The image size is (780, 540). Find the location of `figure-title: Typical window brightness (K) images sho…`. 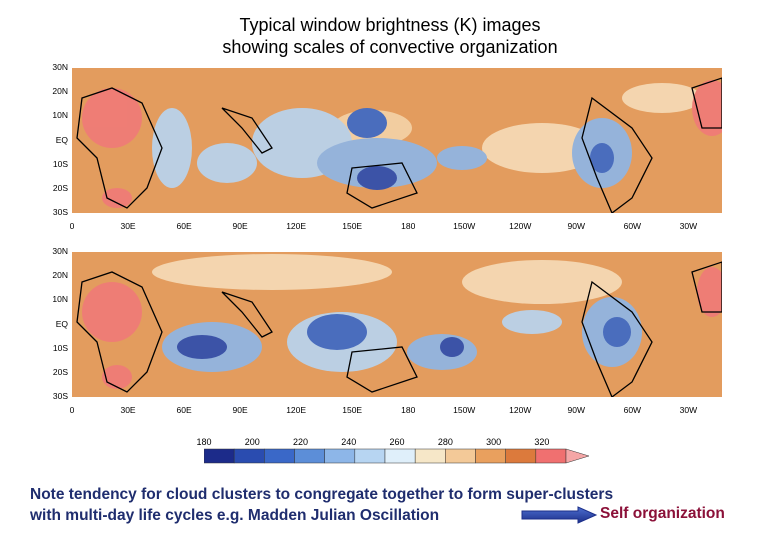

figure-title: Typical window brightness (K) images sho… is located at coordinates (390, 36).